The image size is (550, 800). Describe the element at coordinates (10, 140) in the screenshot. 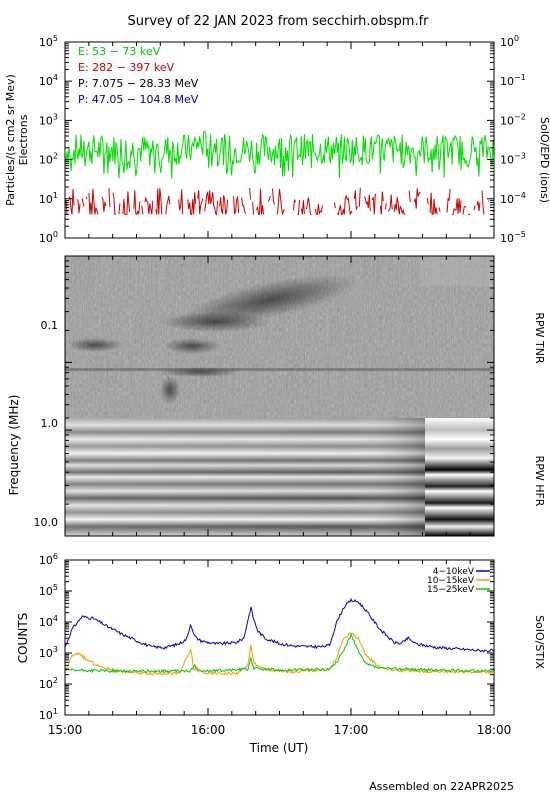

I see `epd-ylabel-line1: Particles/(s cm2 sr Mev)` at that location.